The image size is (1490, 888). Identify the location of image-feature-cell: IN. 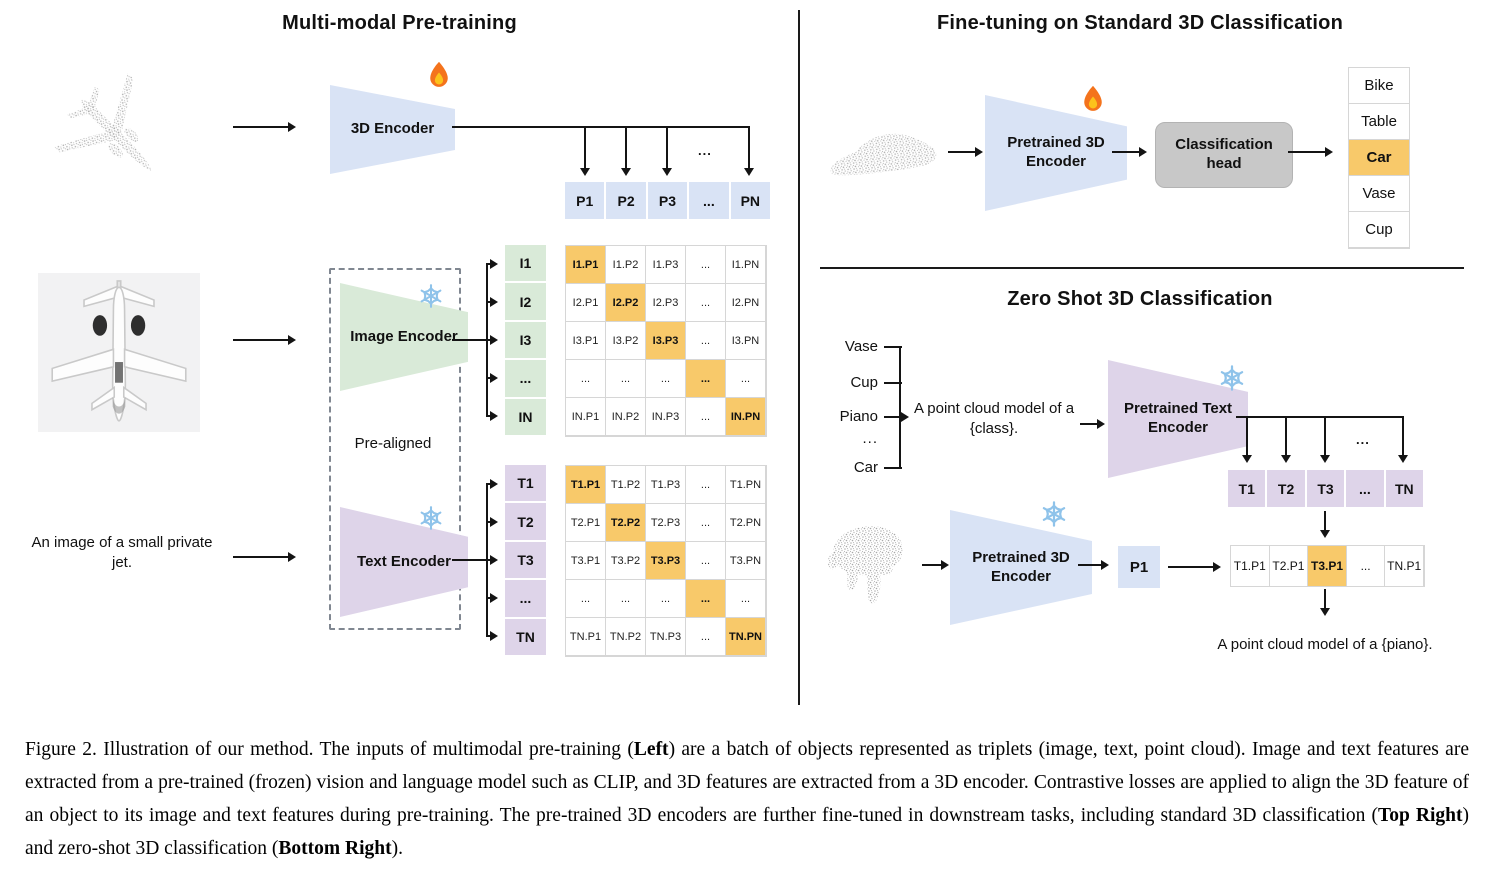
(525, 416).